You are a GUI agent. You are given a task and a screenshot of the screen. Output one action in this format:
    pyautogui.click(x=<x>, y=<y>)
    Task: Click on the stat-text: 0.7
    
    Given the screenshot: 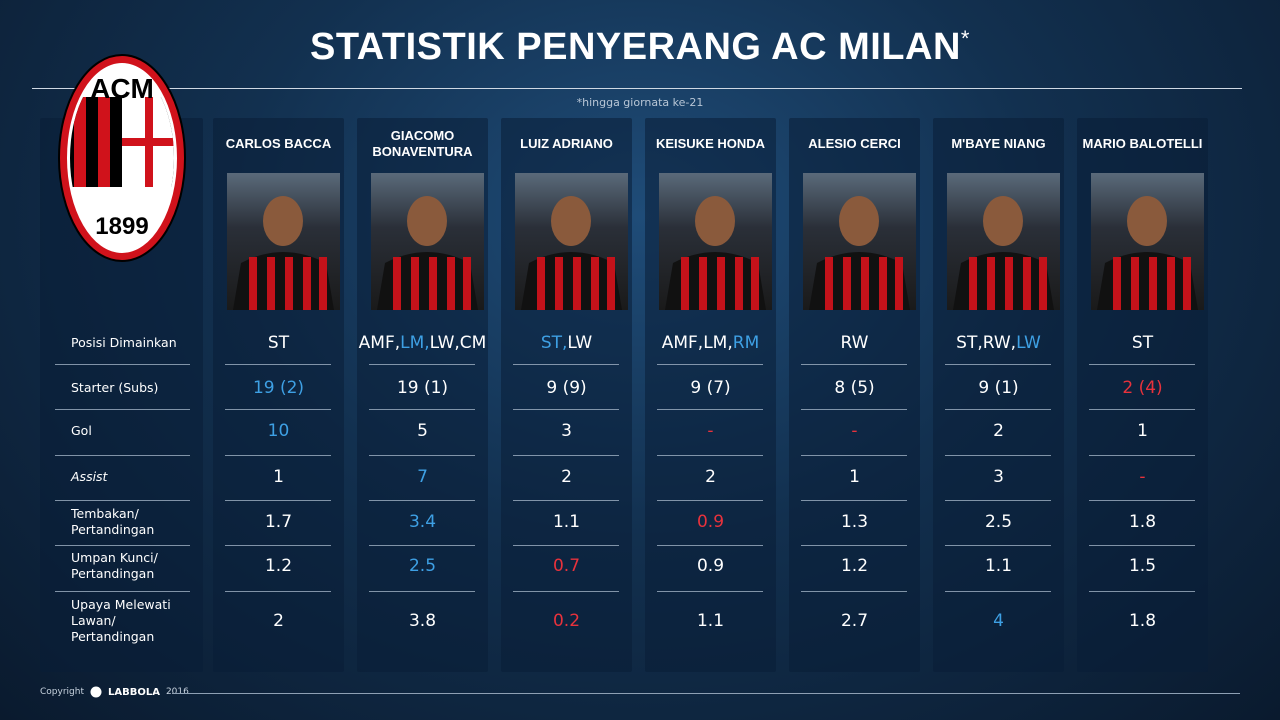 What is the action you would take?
    pyautogui.click(x=566, y=566)
    